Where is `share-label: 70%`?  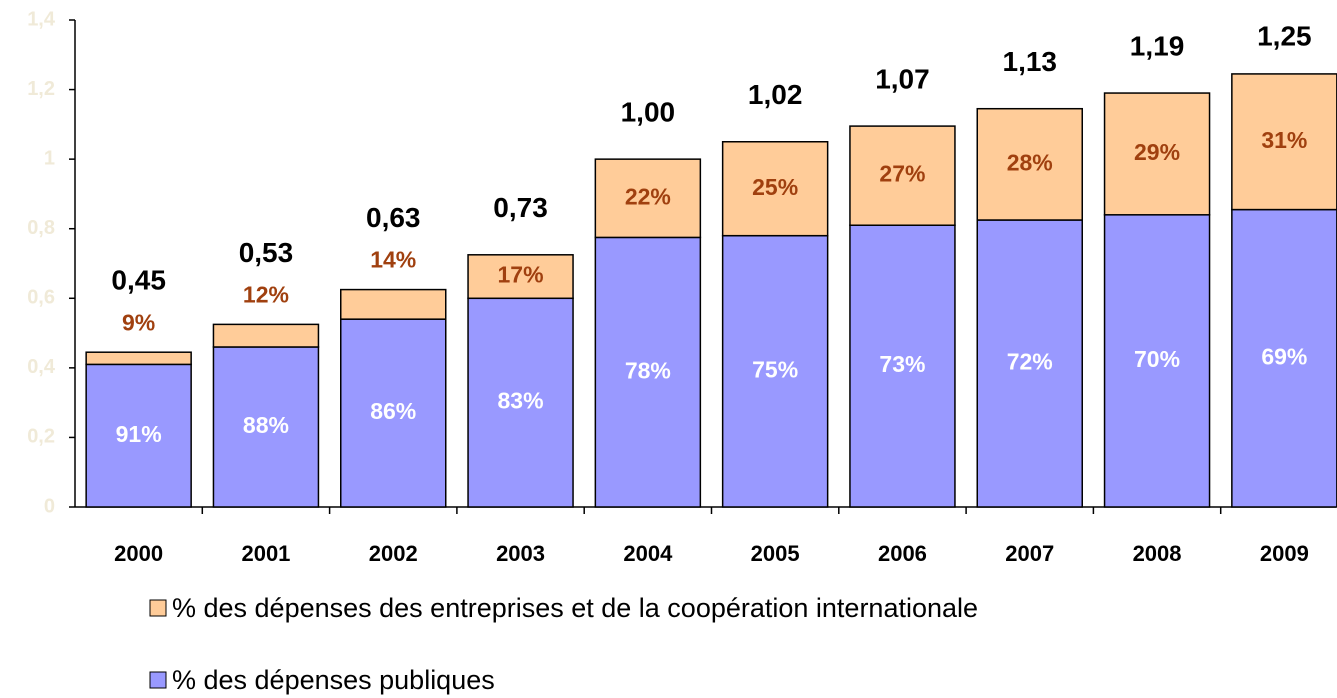
share-label: 70% is located at coordinates (1157, 359).